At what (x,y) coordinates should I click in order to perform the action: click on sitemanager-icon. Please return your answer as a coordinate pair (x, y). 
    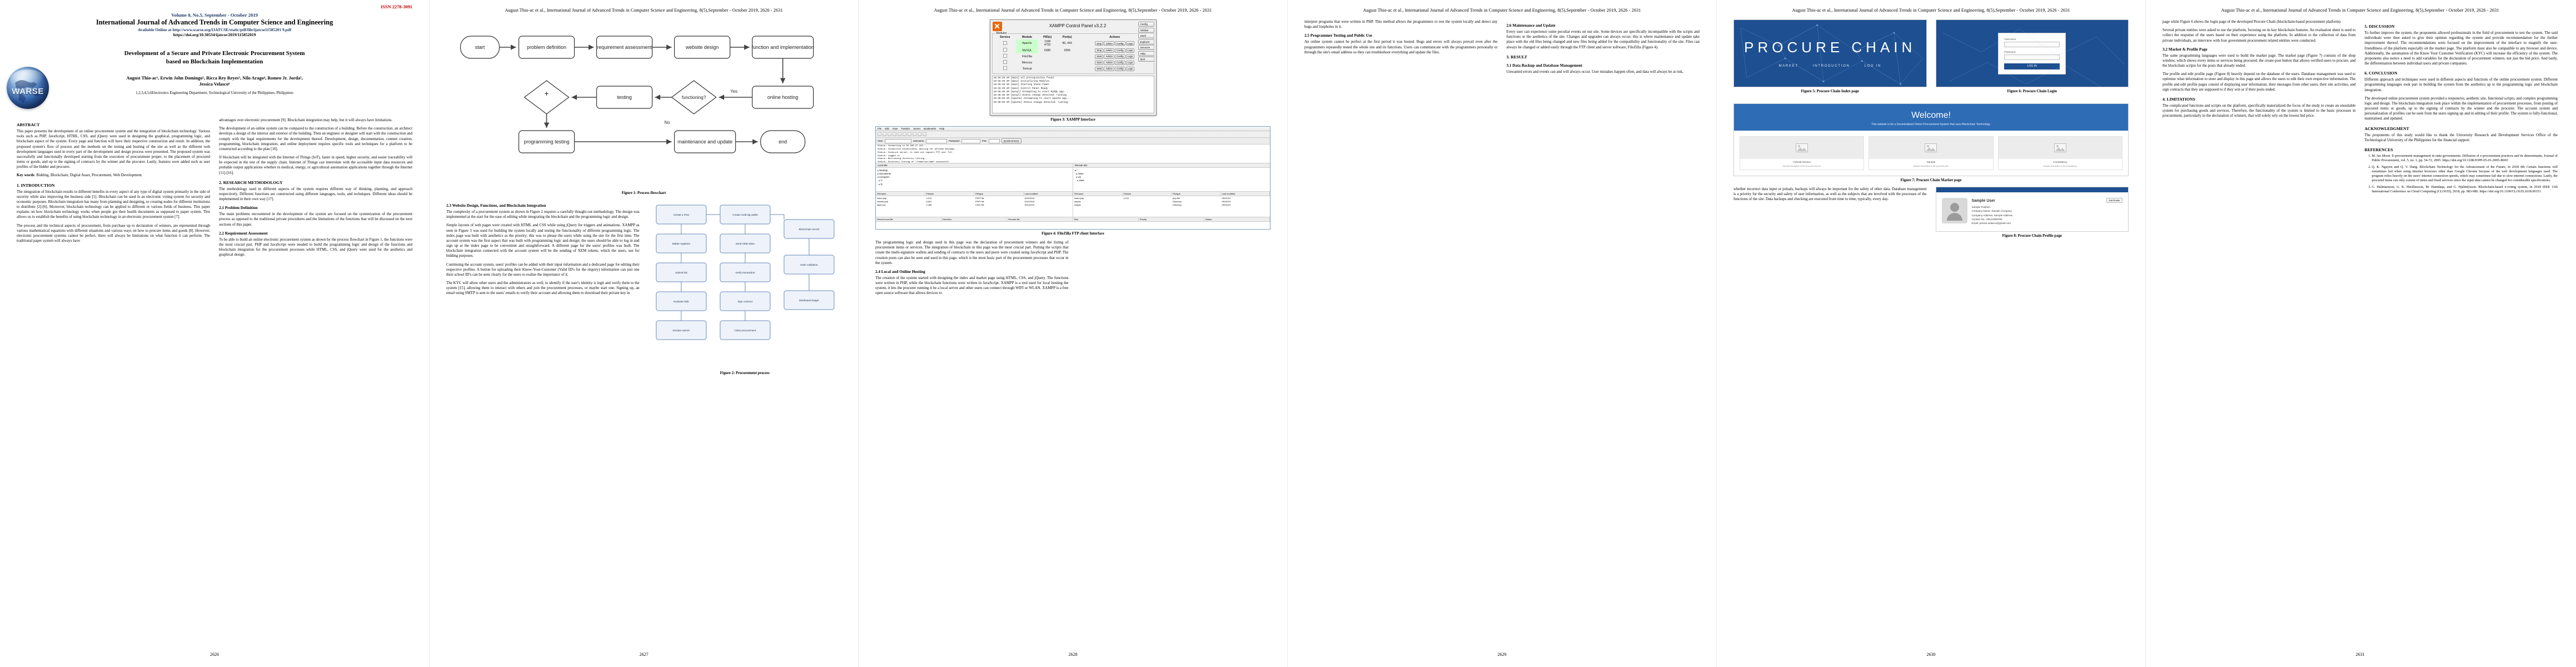
    Looking at the image, I should click on (879, 134).